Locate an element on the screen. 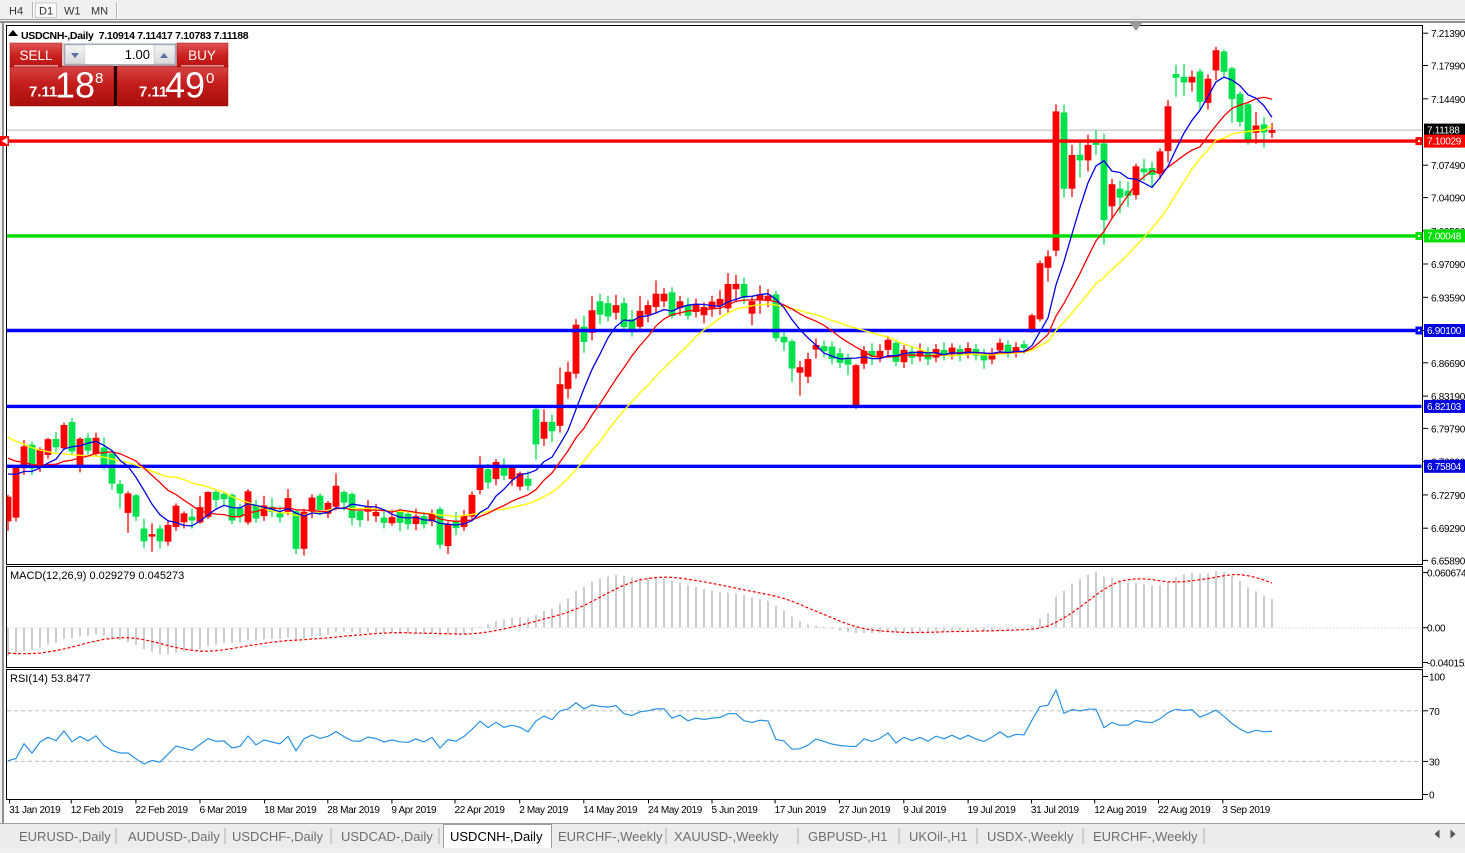 Image resolution: width=1465 pixels, height=853 pixels. svg-text: USDCNH-,Daily is located at coordinates (496, 836).